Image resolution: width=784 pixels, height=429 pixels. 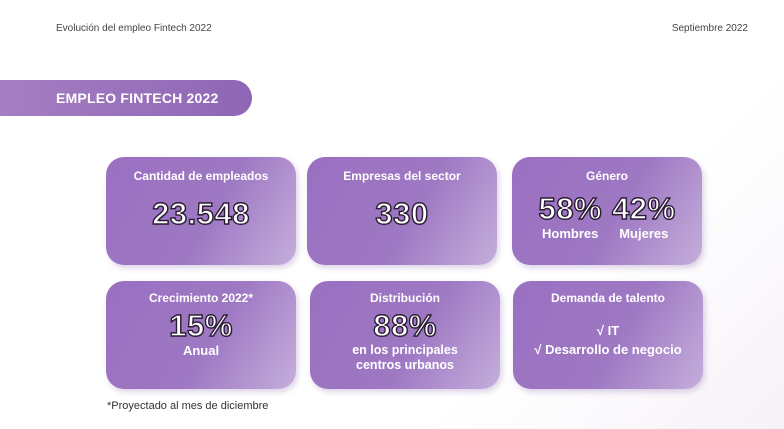 I want to click on gender-split: 58% Hombres 42% Mujeres, so click(x=607, y=216).